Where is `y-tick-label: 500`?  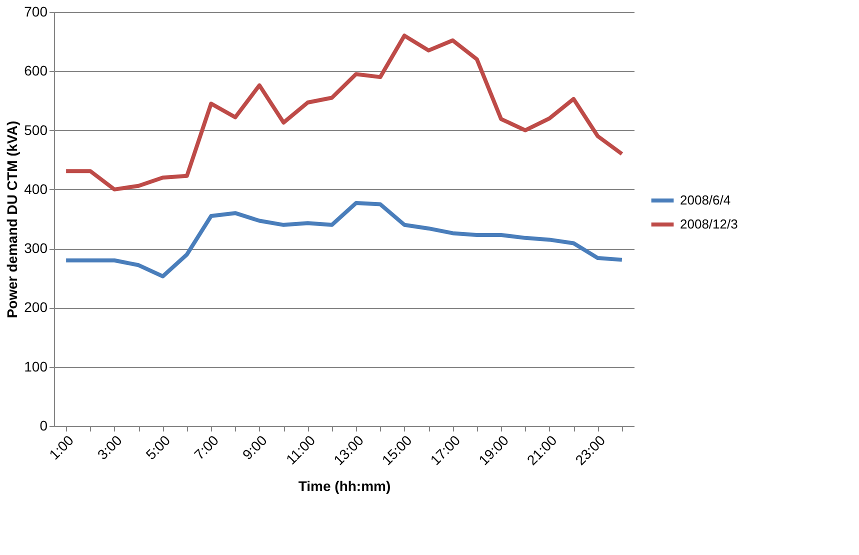 y-tick-label: 500 is located at coordinates (36, 130).